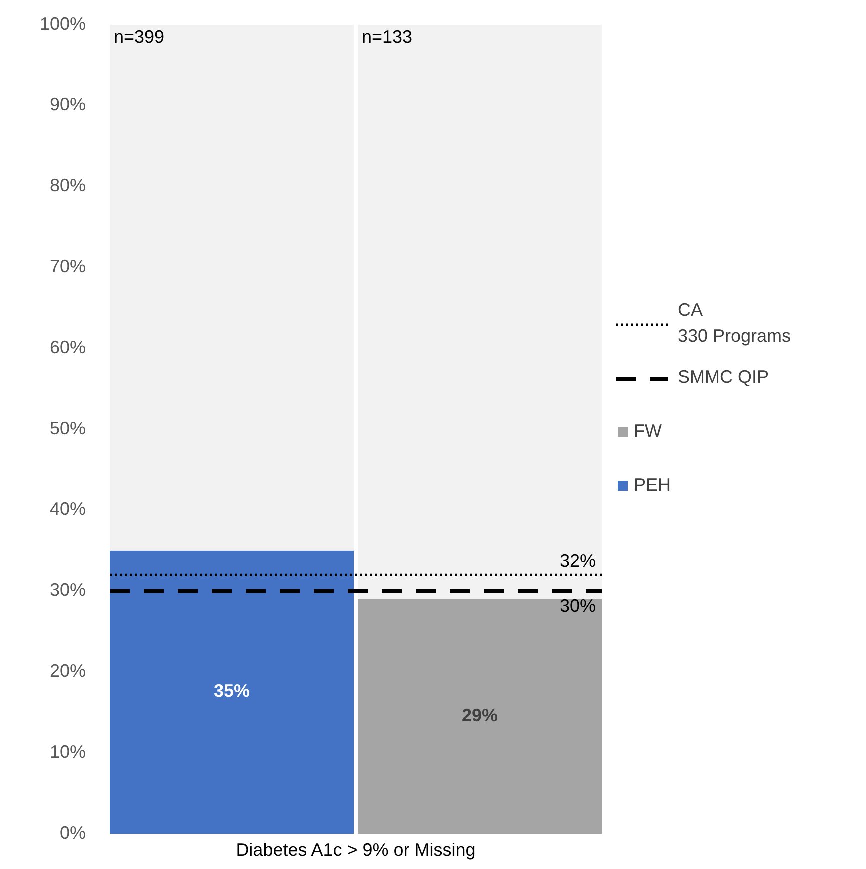 The image size is (866, 869). What do you see at coordinates (68, 186) in the screenshot?
I see `y-tick-label: 80%` at bounding box center [68, 186].